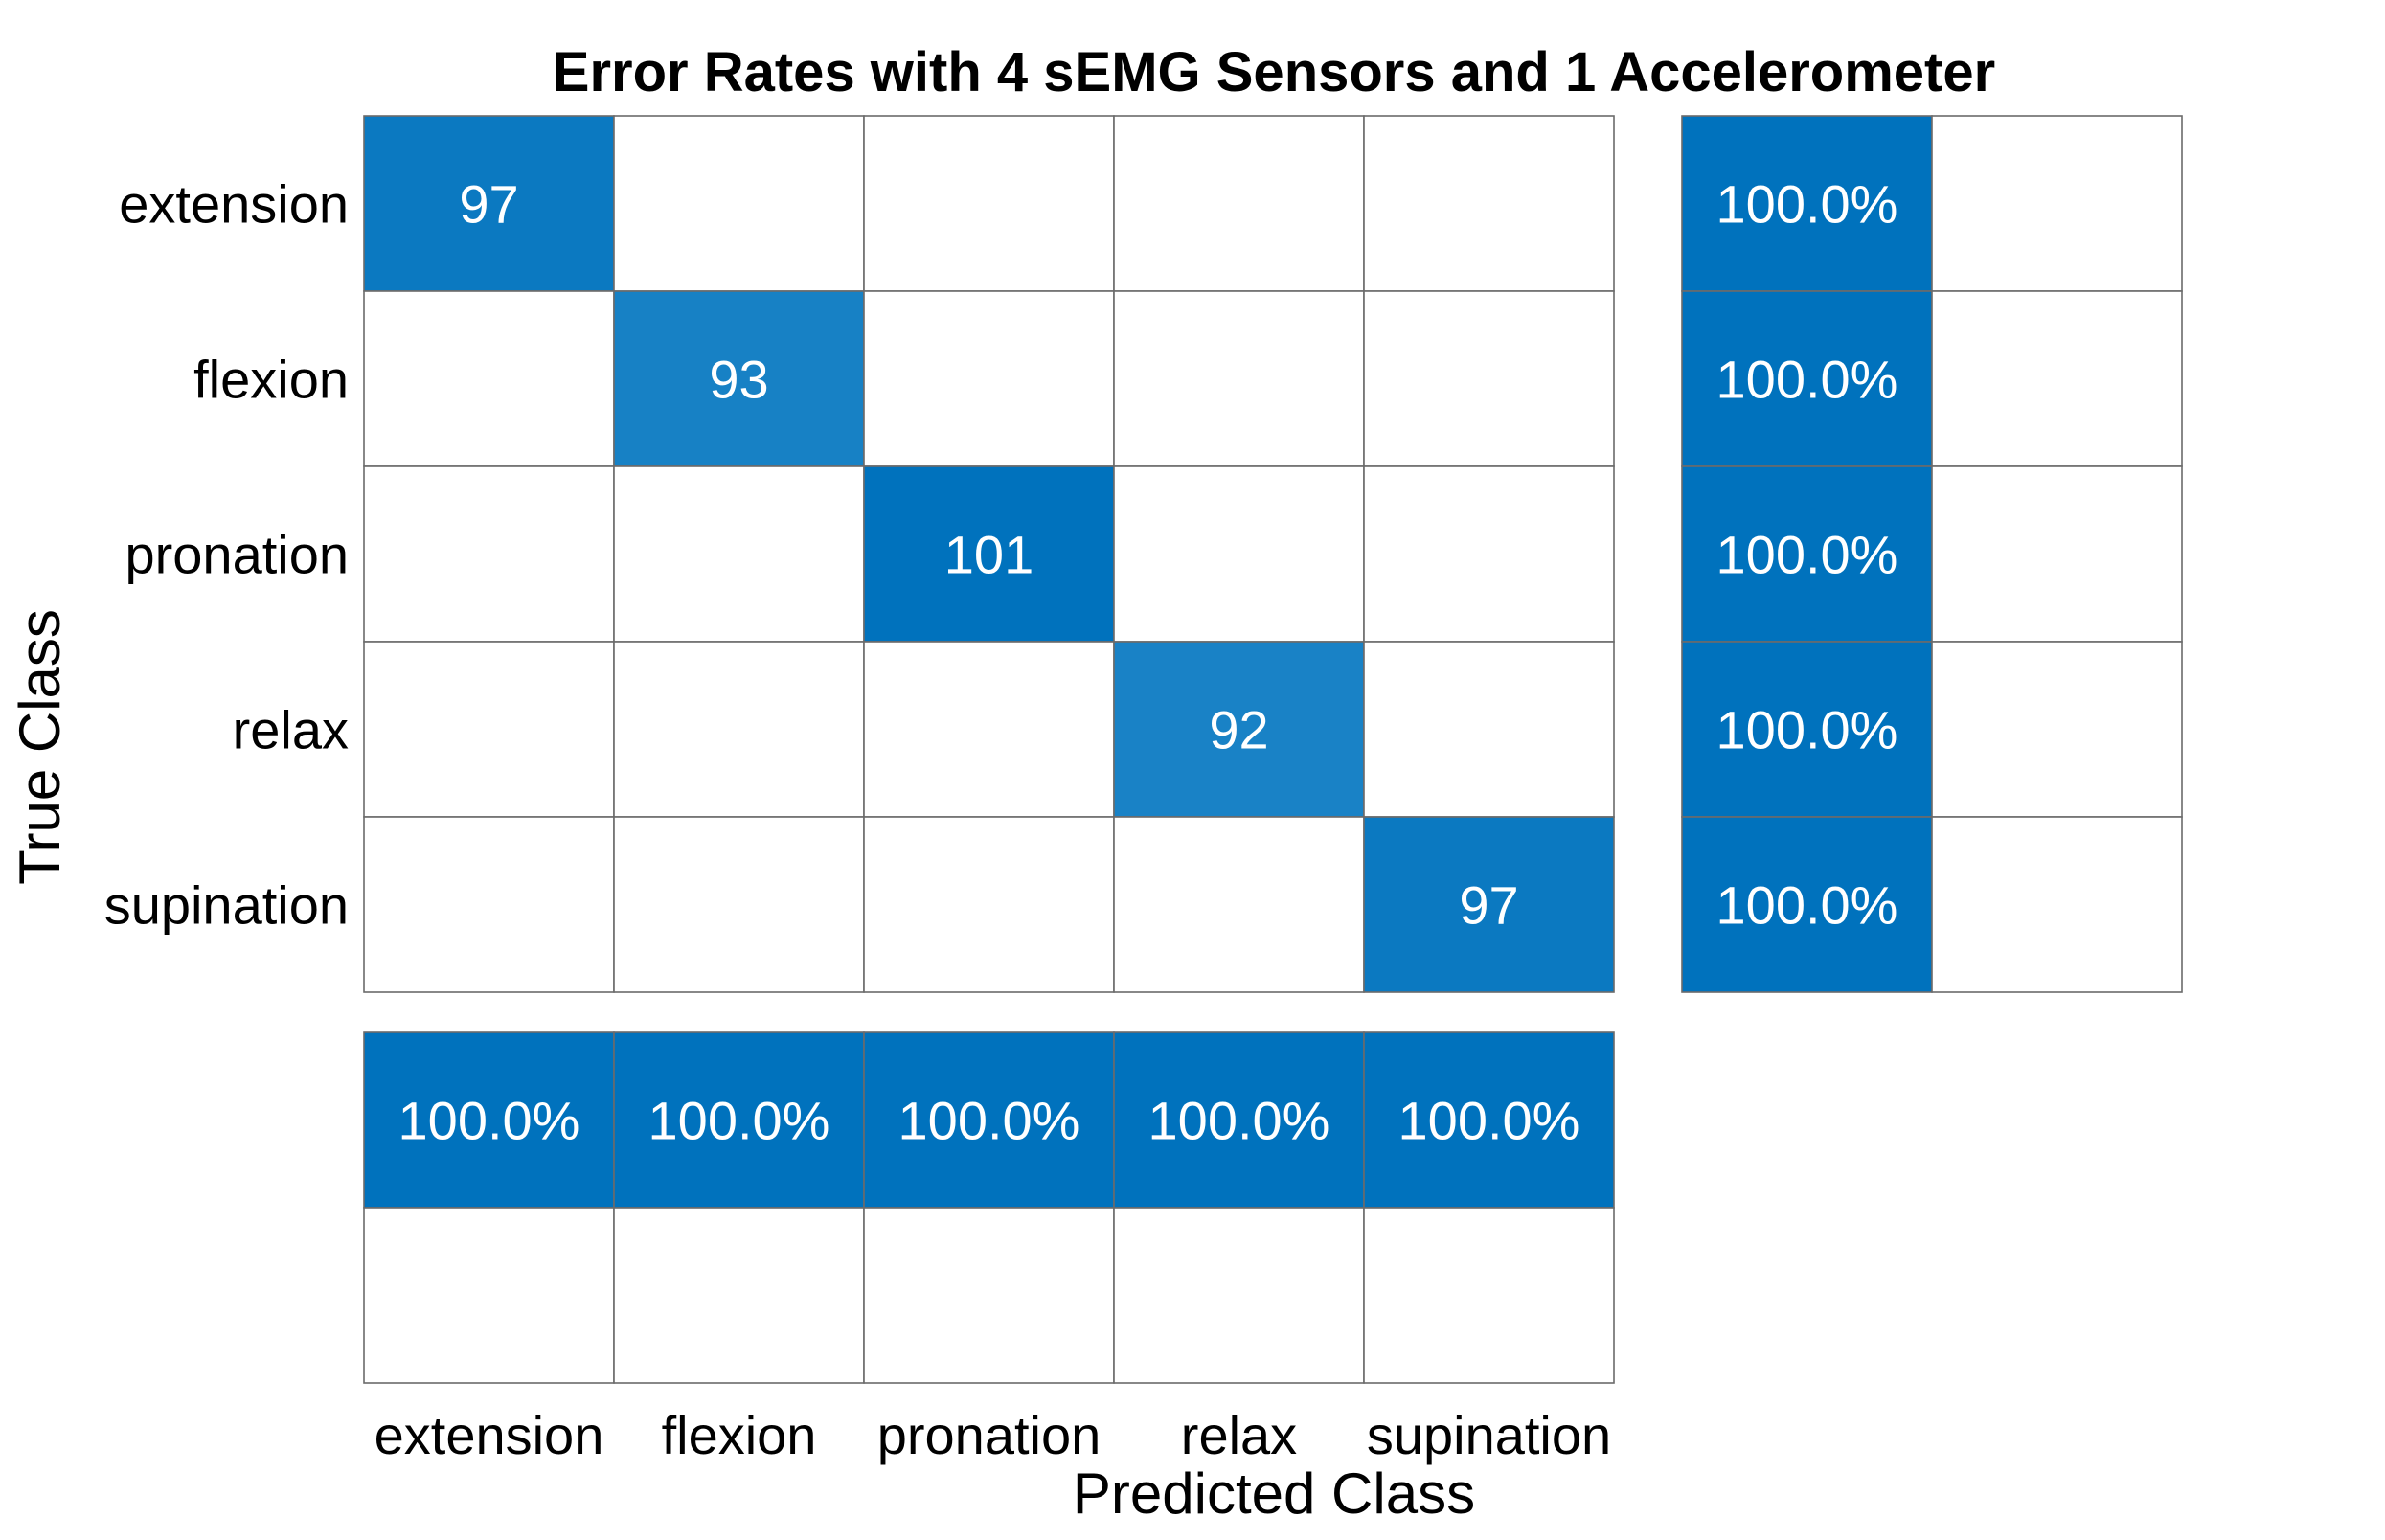 Image resolution: width=2385 pixels, height=1540 pixels. I want to click on x-axis-label: Predicted Class, so click(1274, 1493).